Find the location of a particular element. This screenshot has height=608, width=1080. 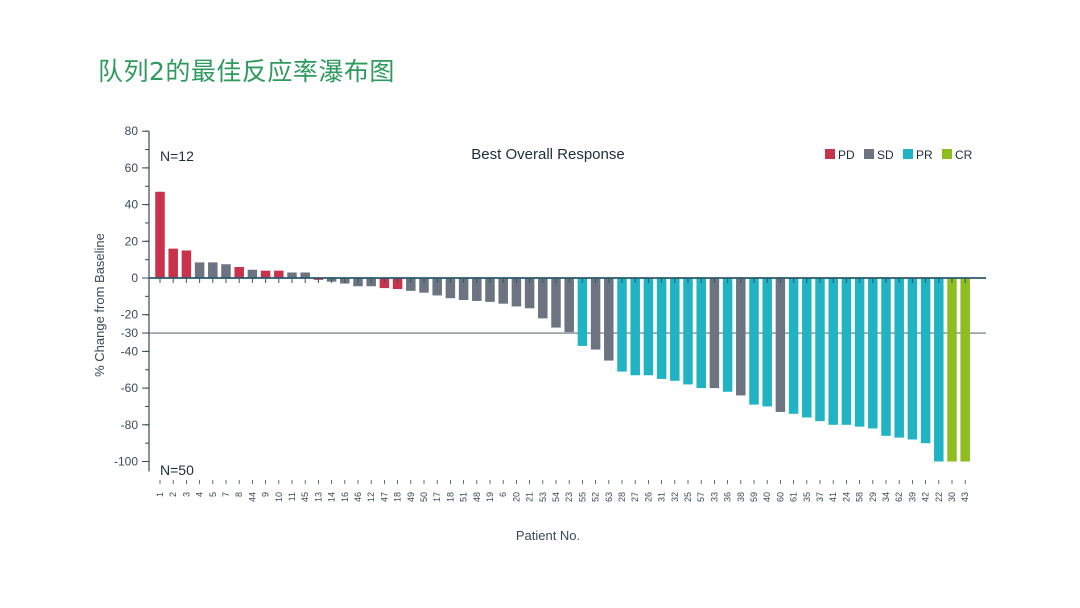

x-tick-label: 37 is located at coordinates (820, 497).